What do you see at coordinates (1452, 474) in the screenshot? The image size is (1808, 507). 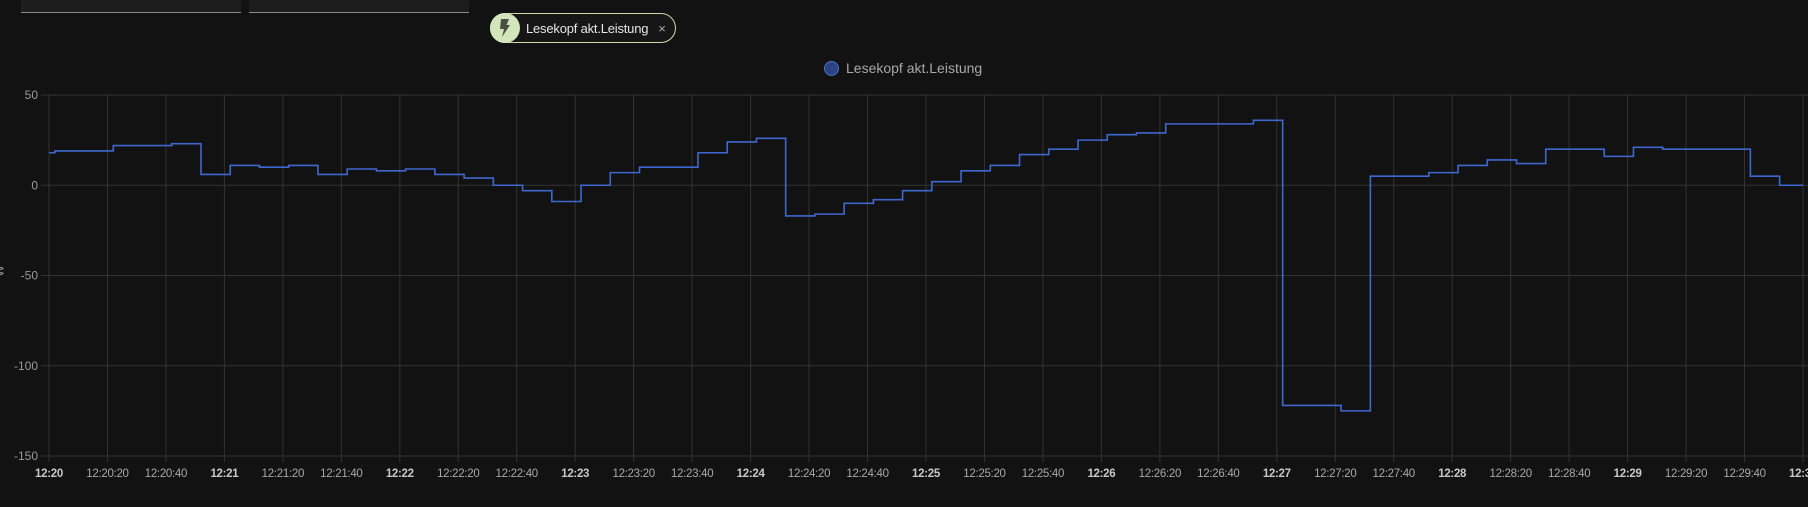 I see `x-tick-label: 12:28` at bounding box center [1452, 474].